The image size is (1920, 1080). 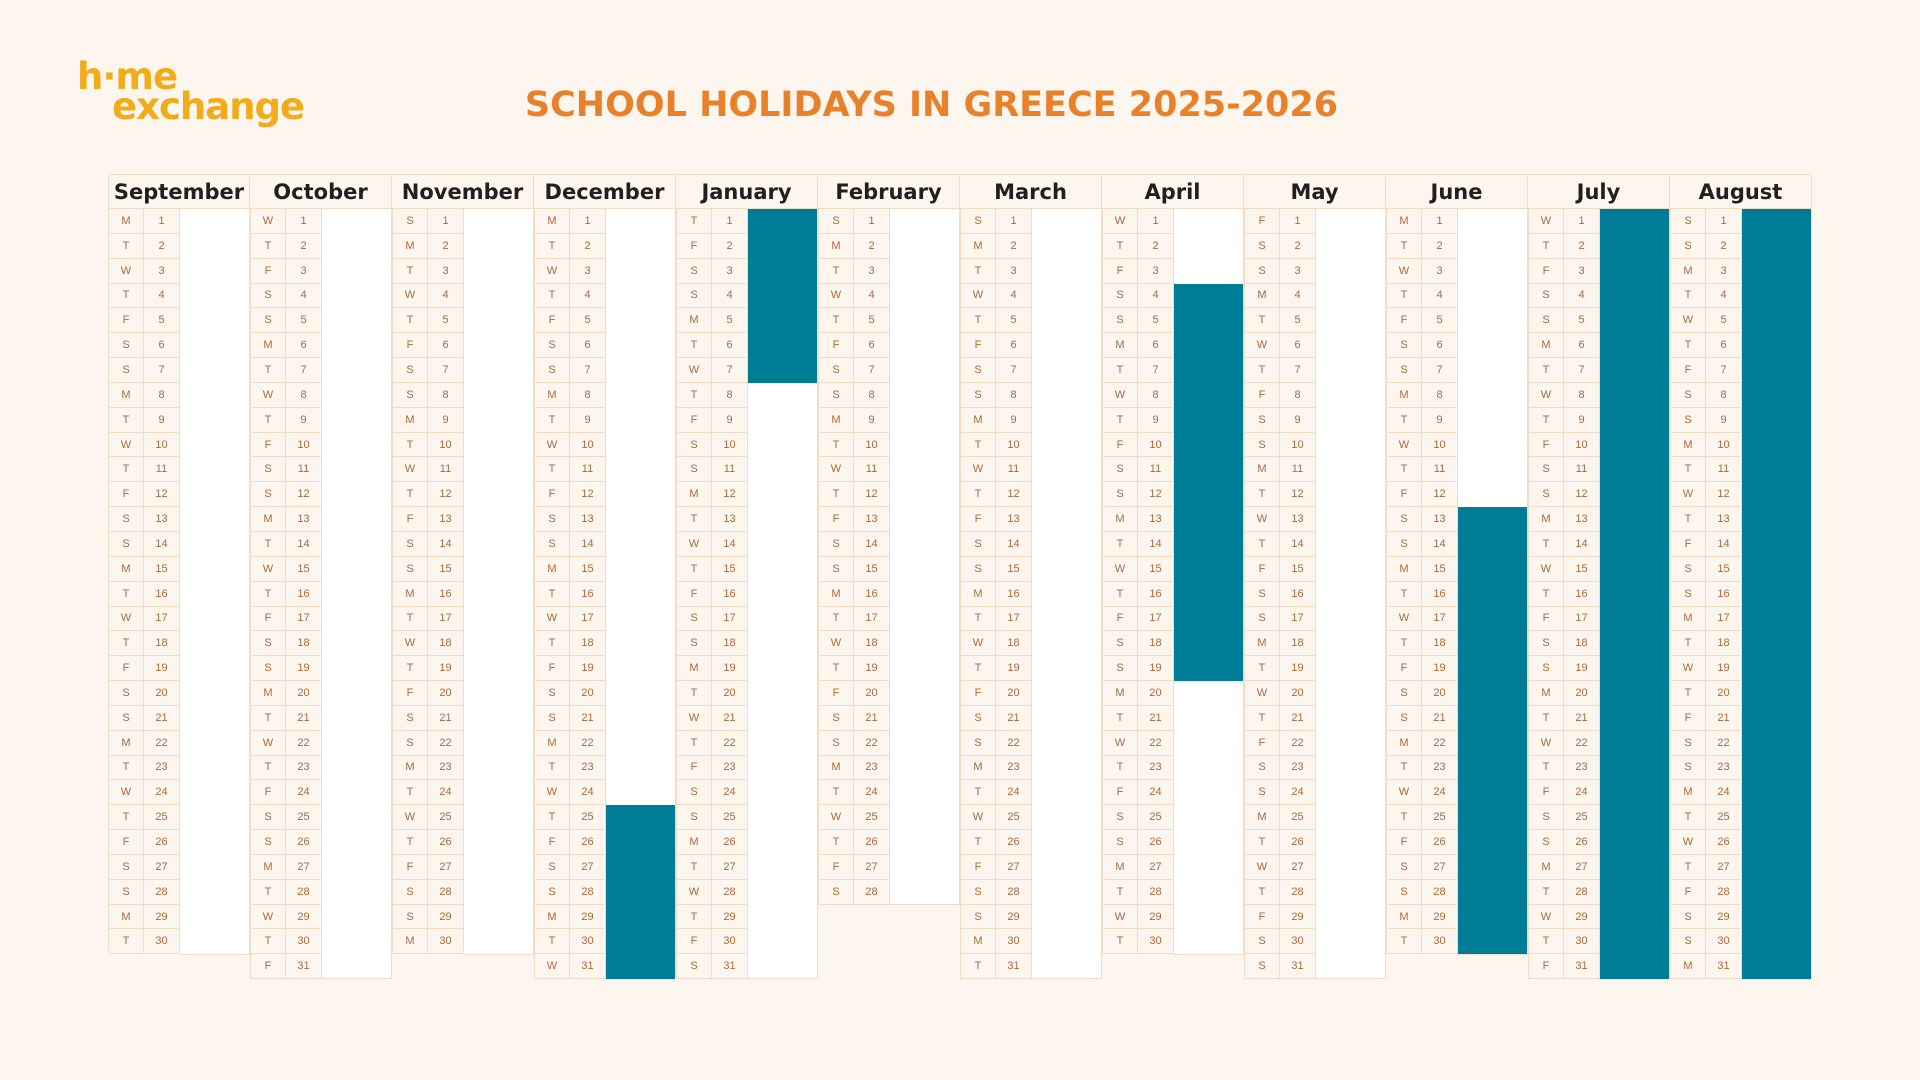 What do you see at coordinates (1599, 191) in the screenshot?
I see `month-header: July` at bounding box center [1599, 191].